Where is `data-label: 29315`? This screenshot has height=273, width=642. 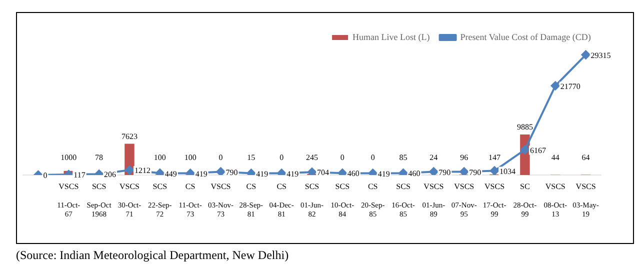 data-label: 29315 is located at coordinates (600, 55).